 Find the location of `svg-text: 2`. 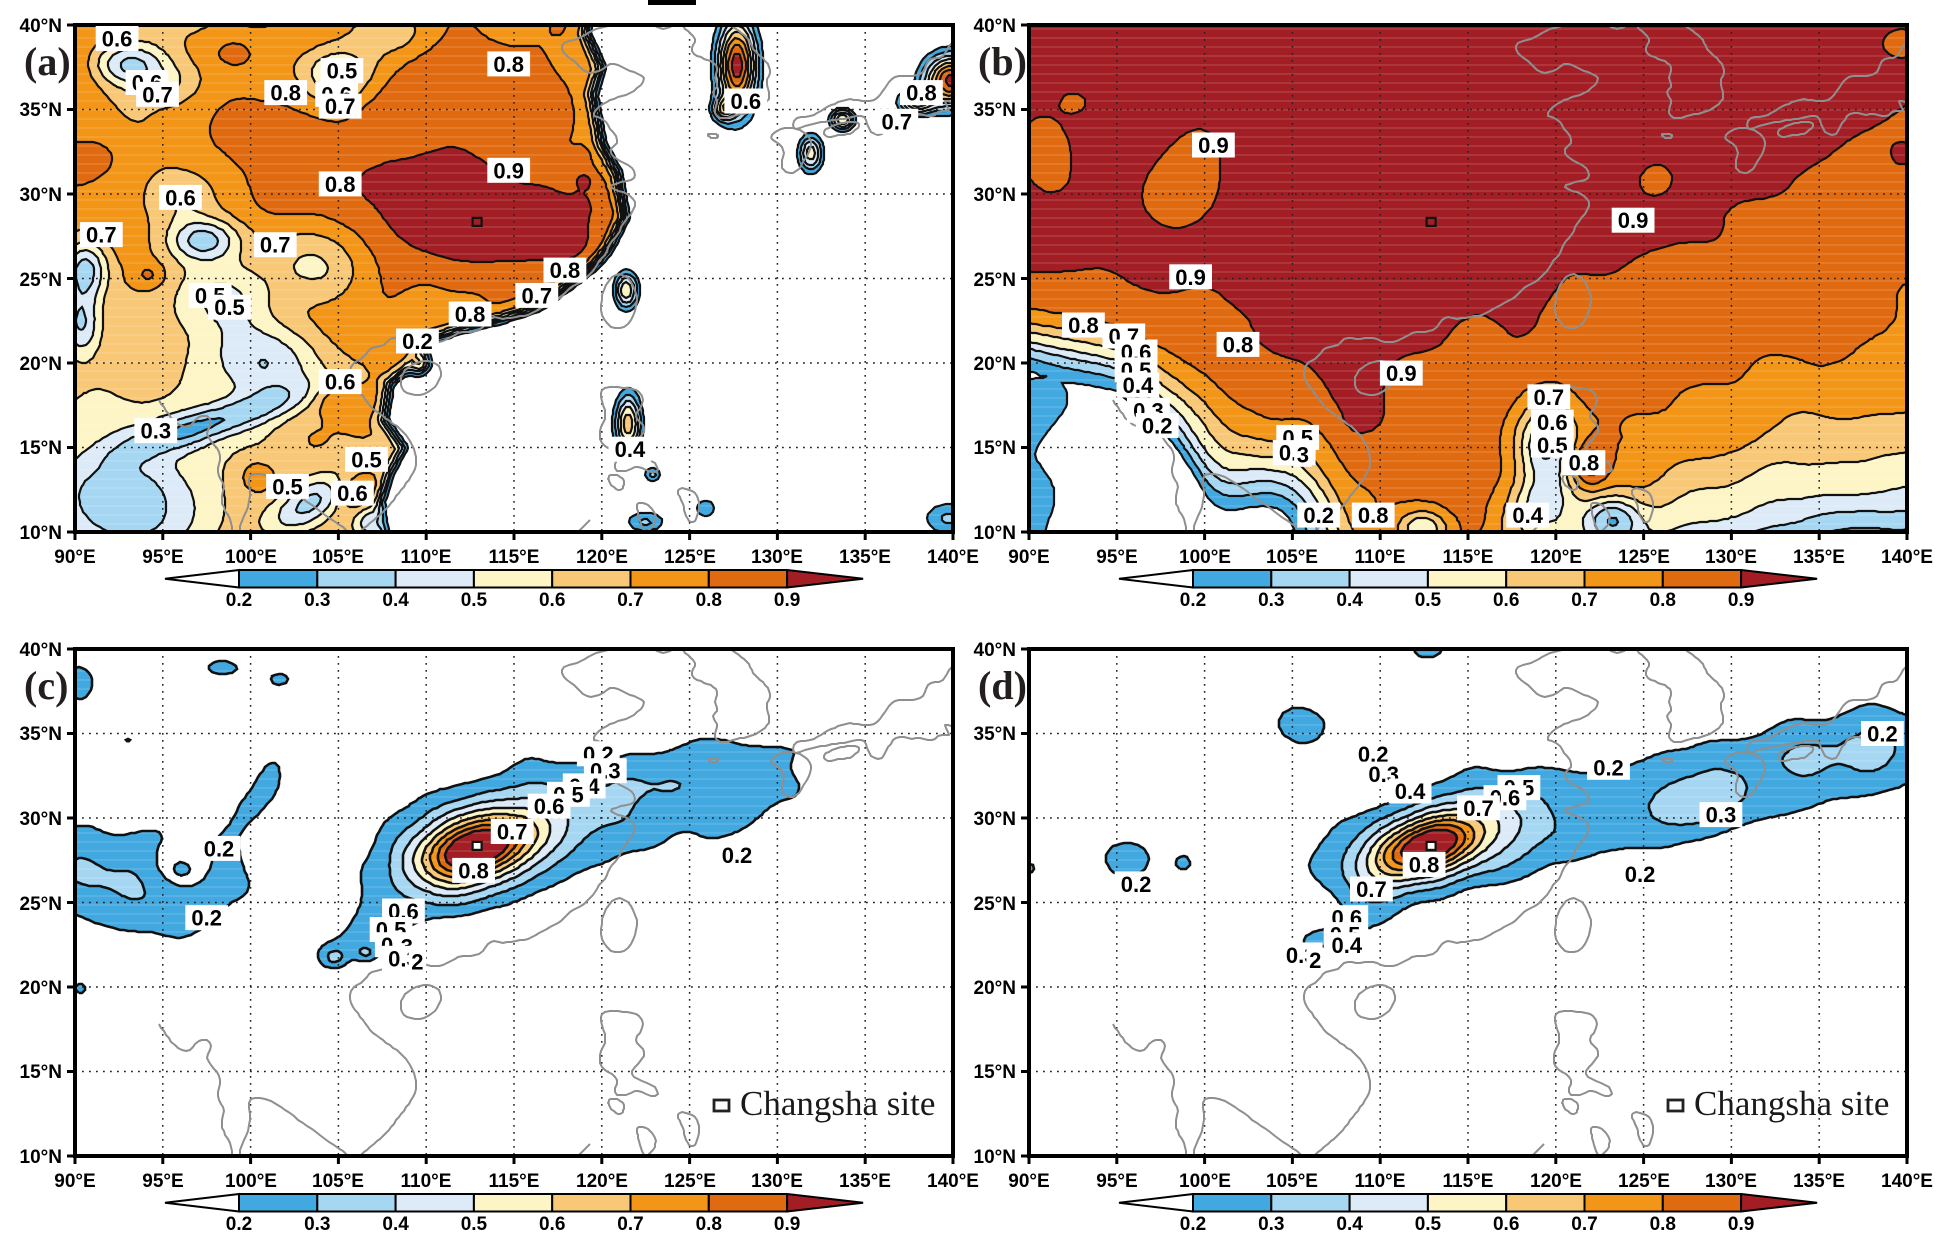

svg-text: 2 is located at coordinates (417, 962).